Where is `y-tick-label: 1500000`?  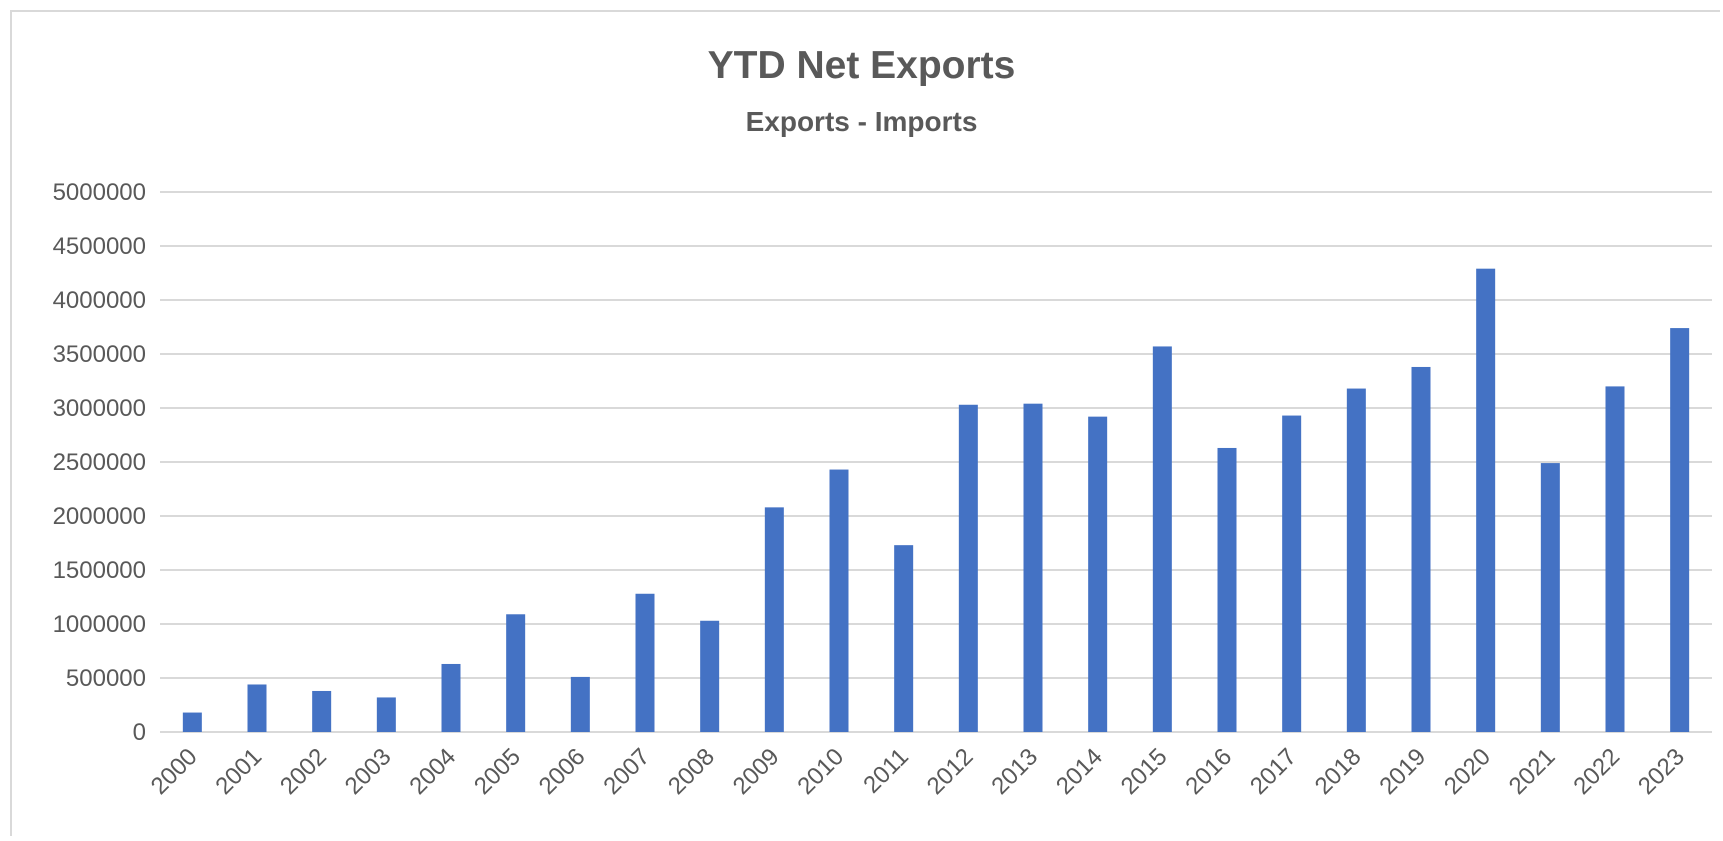 y-tick-label: 1500000 is located at coordinates (99, 570).